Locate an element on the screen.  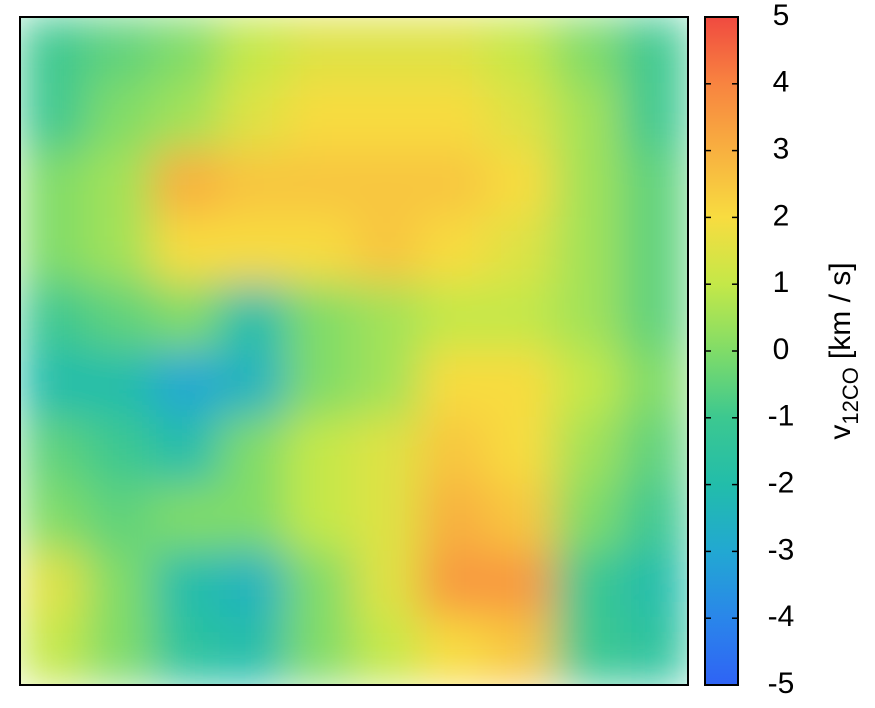
tick-label: -1 is located at coordinates (781, 416).